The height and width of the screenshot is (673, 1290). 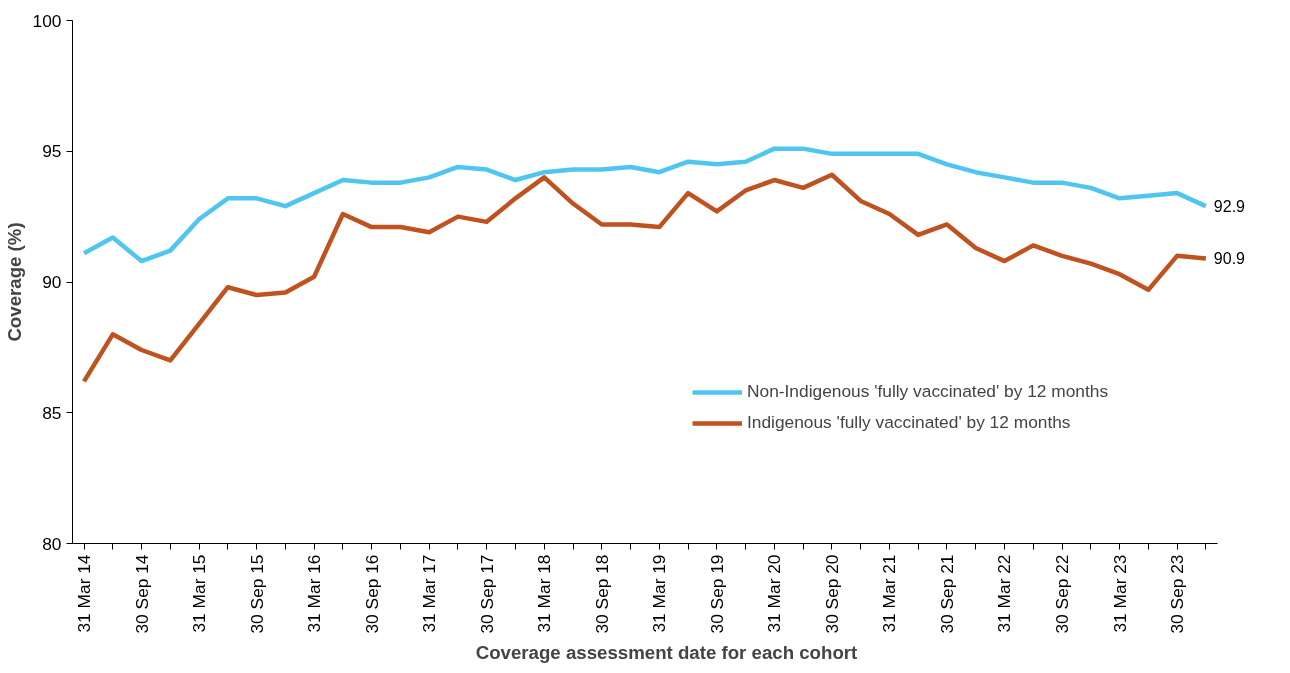 What do you see at coordinates (928, 391) in the screenshot?
I see `legend-label: Non-Indigenous 'fully vaccinated' by 12 months` at bounding box center [928, 391].